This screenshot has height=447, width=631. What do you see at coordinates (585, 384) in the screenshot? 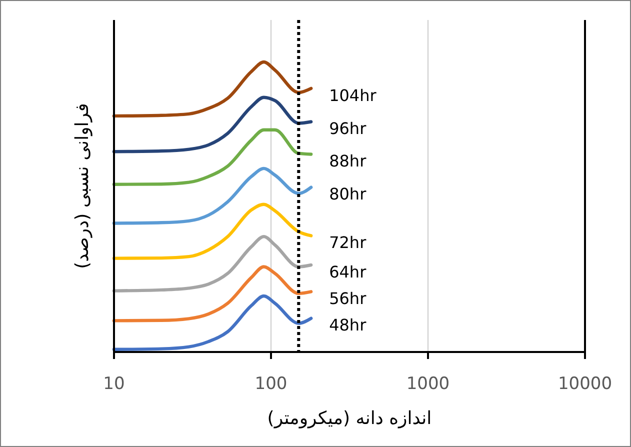
I see `x-tick-label: 10000` at bounding box center [585, 384].